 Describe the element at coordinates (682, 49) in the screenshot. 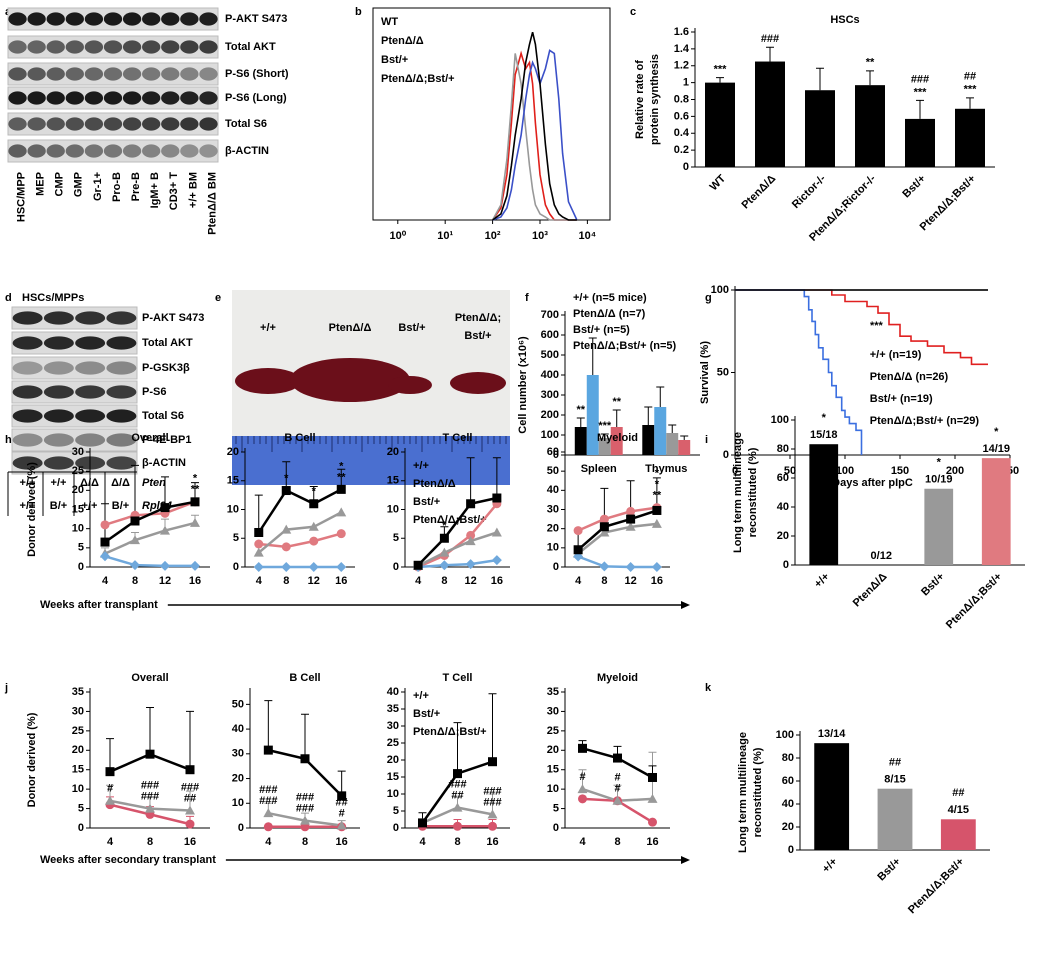

I see `y-tick-label: 1.4` at that location.